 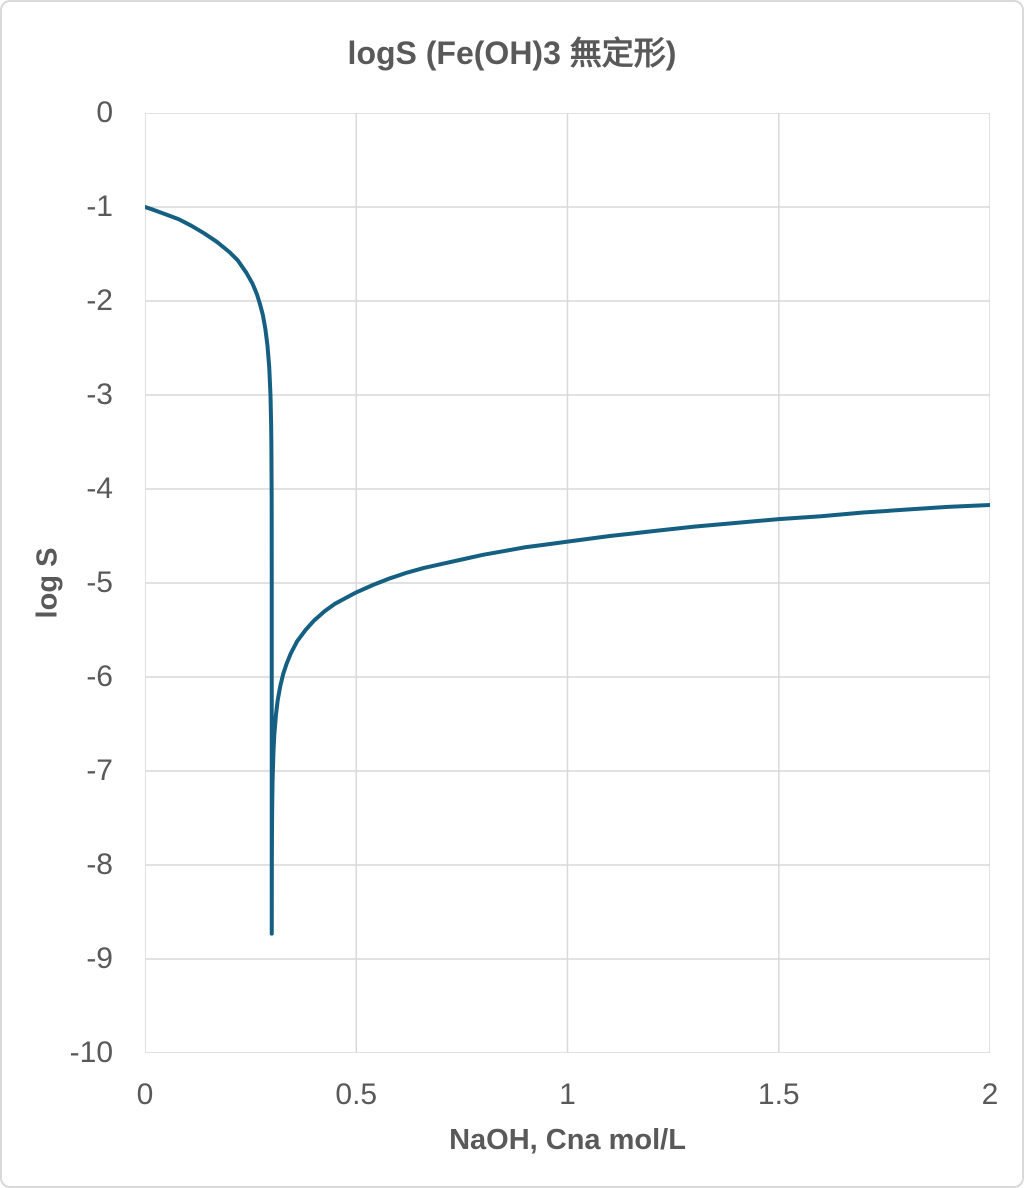 I want to click on y-tick-label: -9, so click(x=99, y=958).